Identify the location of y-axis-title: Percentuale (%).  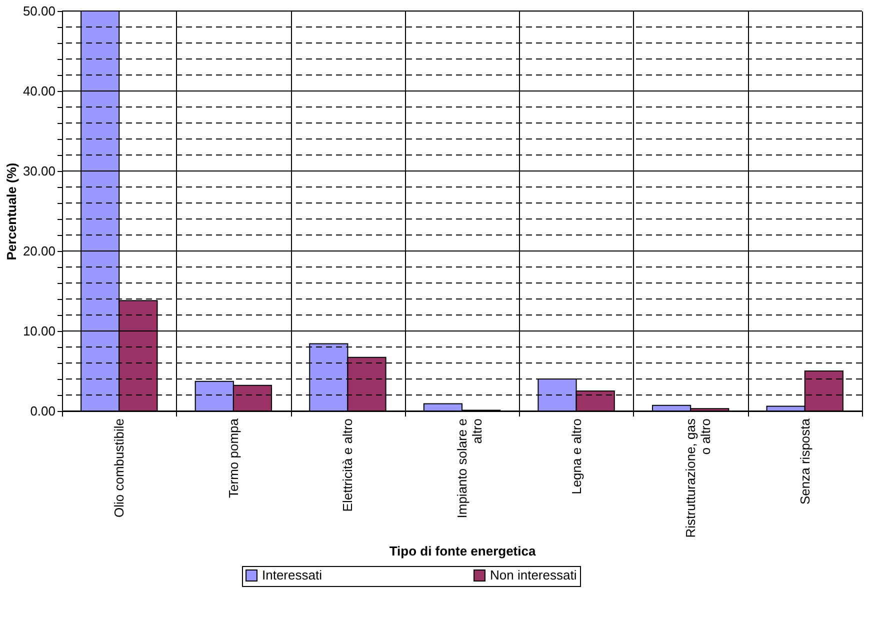
(11, 211).